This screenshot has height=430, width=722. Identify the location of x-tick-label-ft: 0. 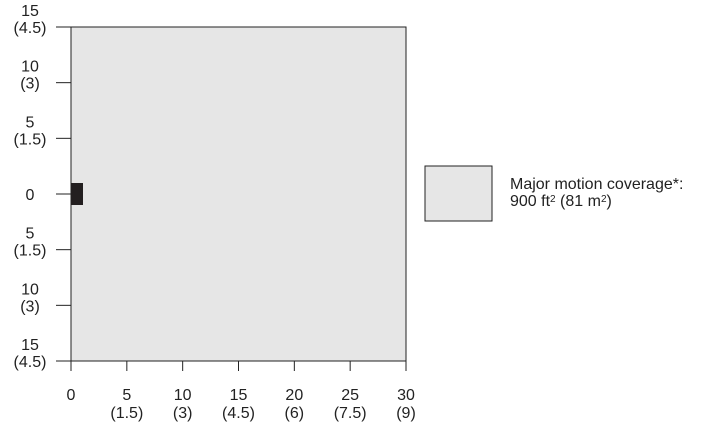
(71, 395).